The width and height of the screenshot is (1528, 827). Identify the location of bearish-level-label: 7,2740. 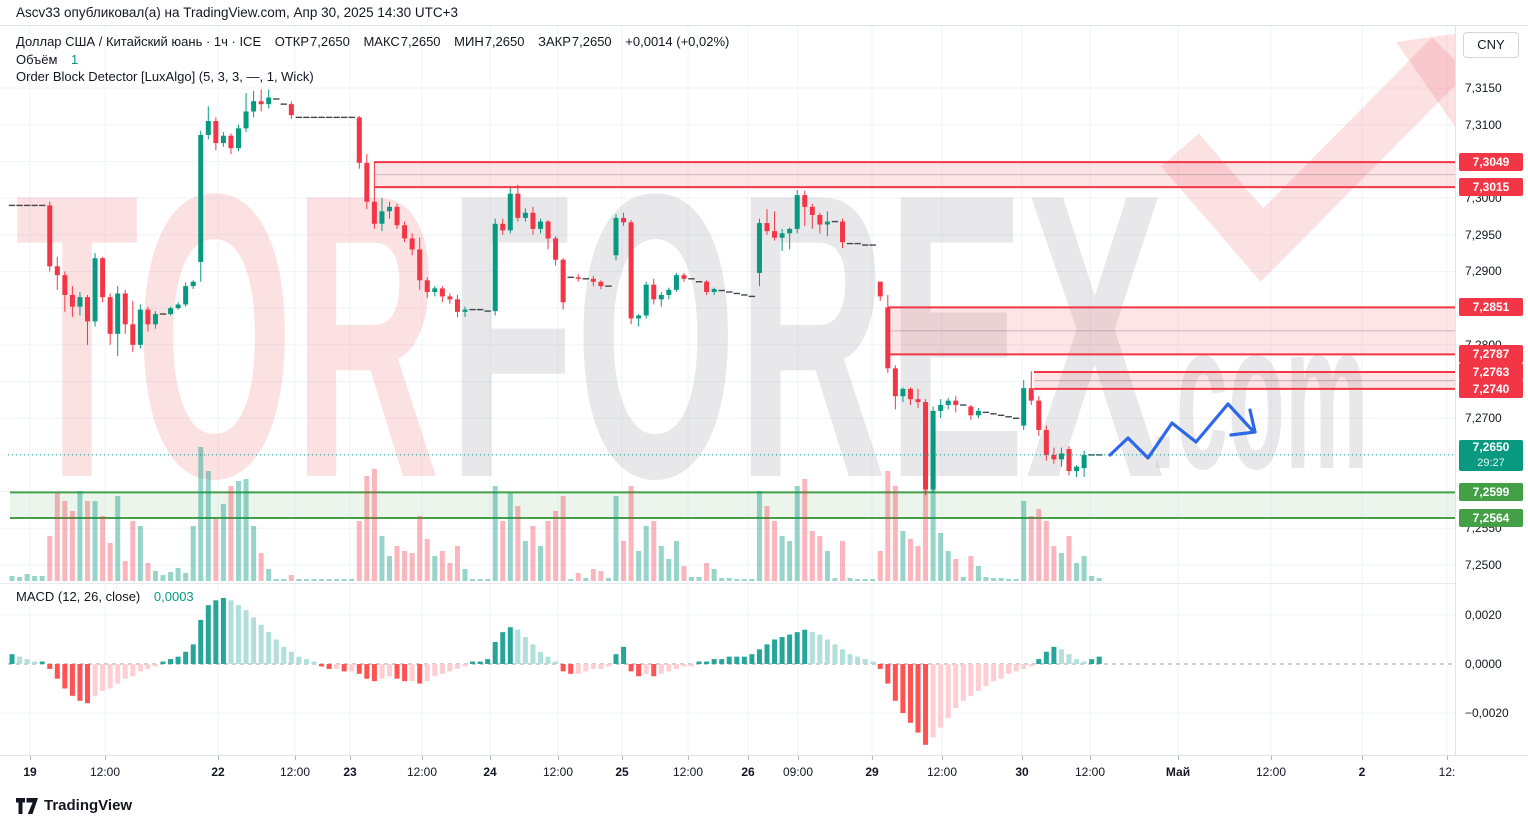
(1491, 388).